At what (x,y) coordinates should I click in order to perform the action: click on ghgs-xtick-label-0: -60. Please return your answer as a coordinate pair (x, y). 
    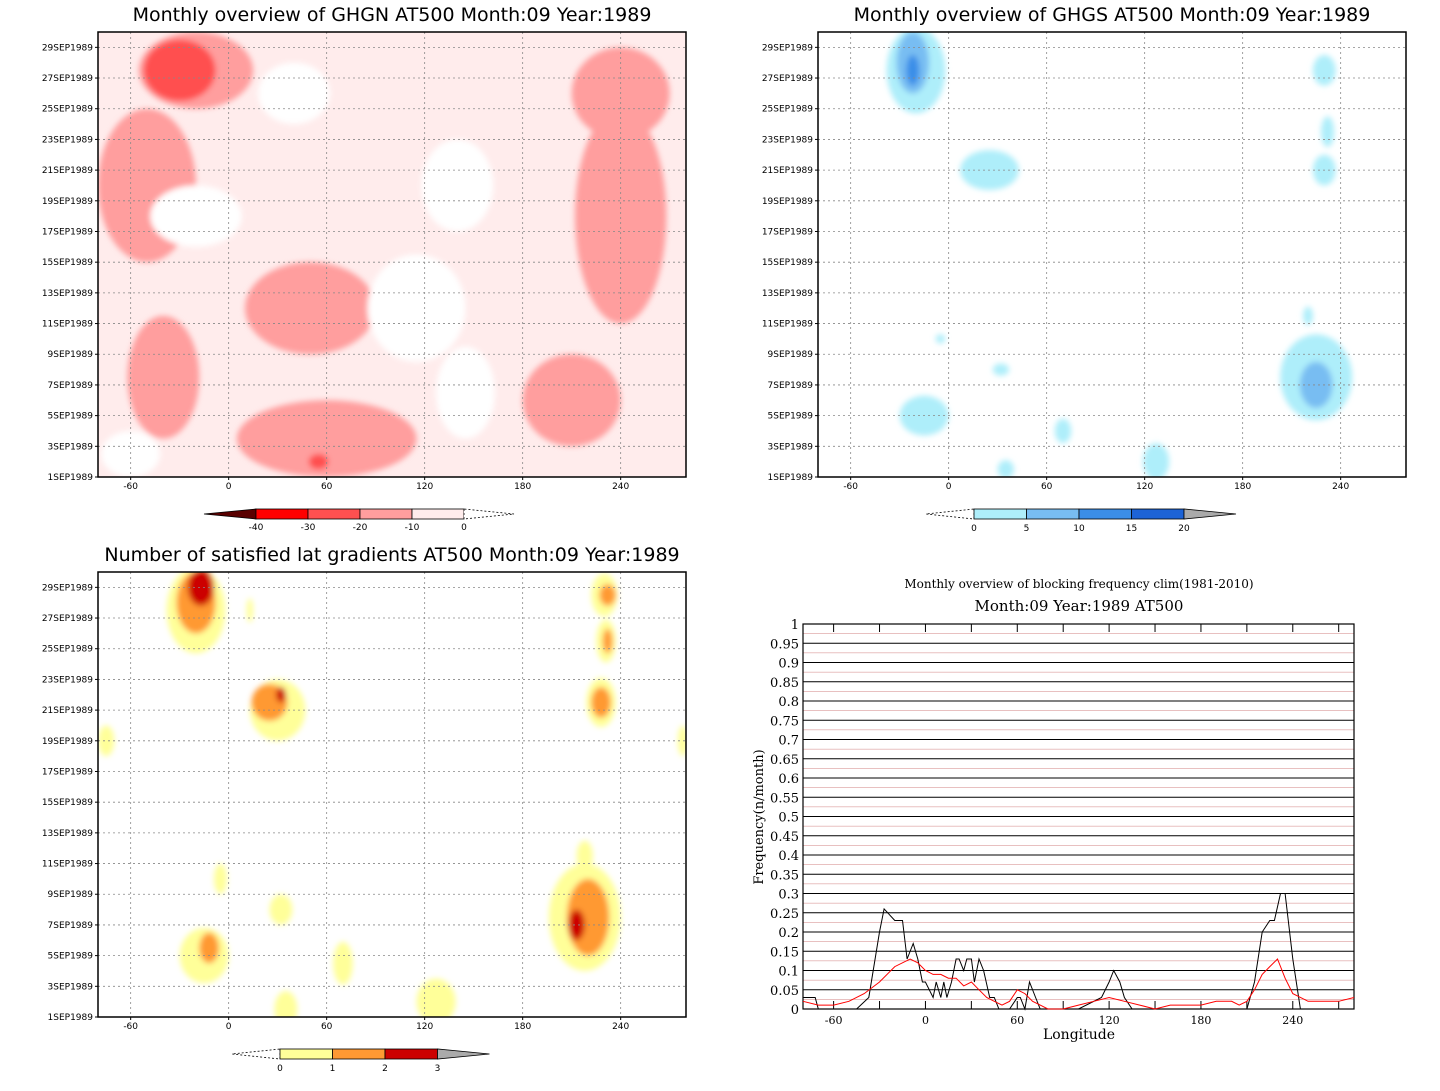
    Looking at the image, I should click on (850, 487).